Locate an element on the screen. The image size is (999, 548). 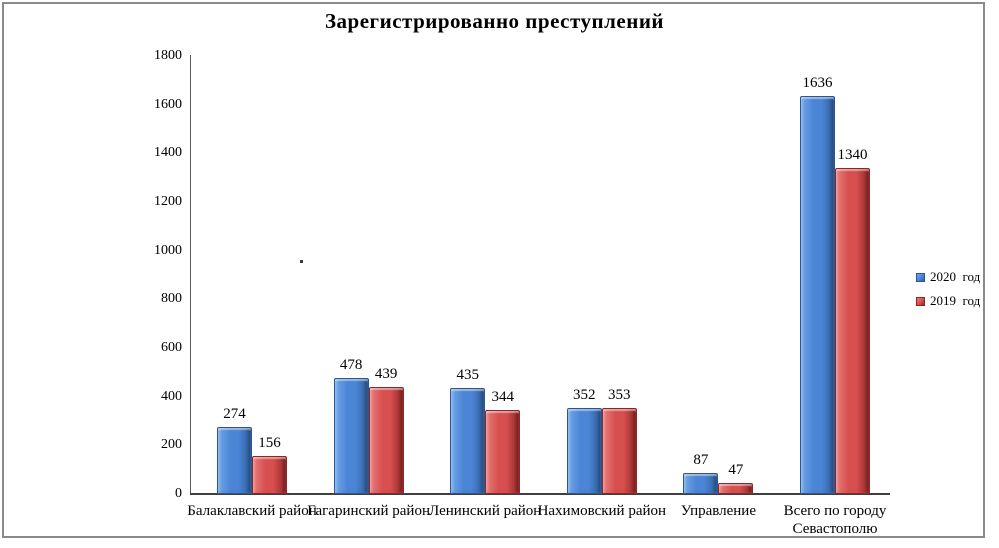
x-axis-line is located at coordinates (540, 494).